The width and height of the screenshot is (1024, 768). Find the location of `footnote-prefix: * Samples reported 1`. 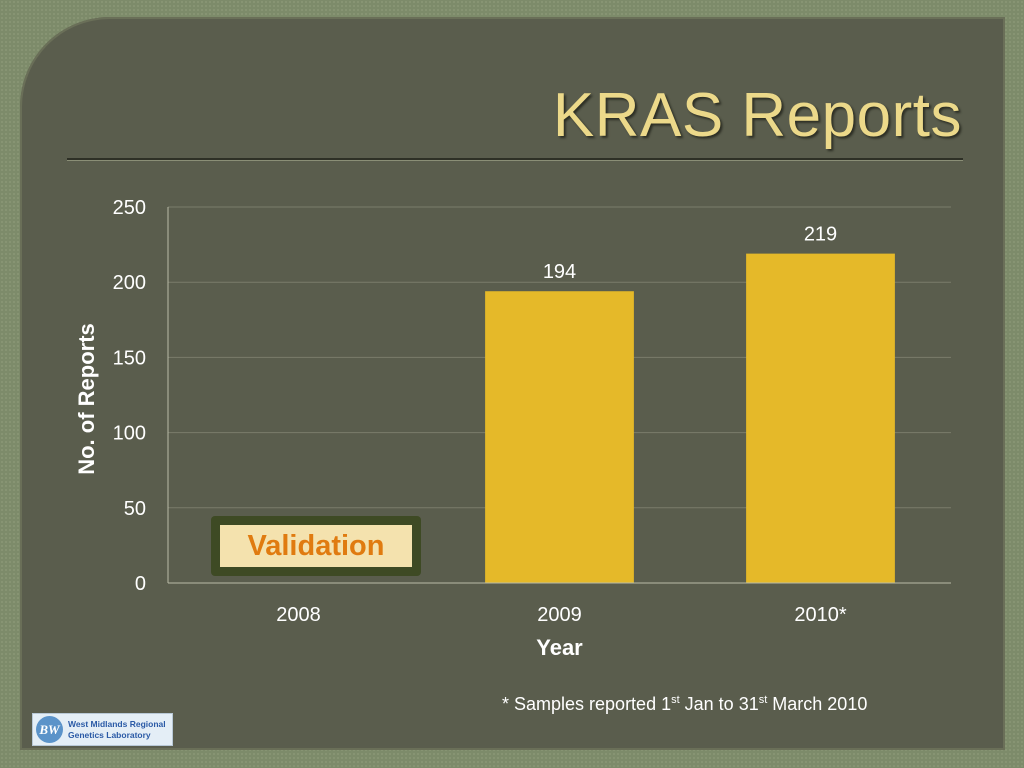

footnote-prefix: * Samples reported 1 is located at coordinates (587, 704).